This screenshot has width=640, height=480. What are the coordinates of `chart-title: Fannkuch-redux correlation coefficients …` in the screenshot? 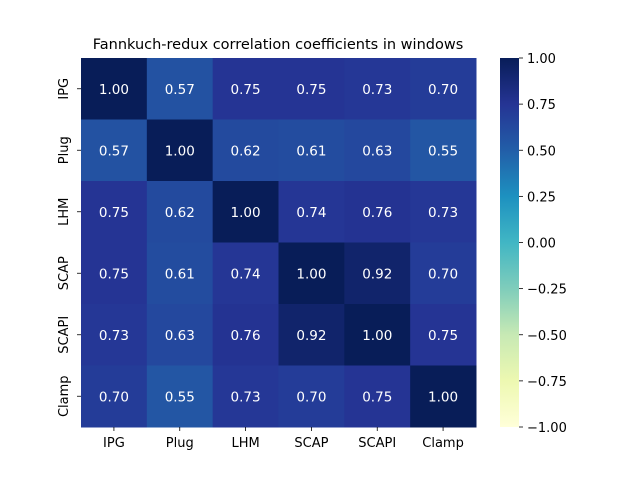 It's located at (278, 45).